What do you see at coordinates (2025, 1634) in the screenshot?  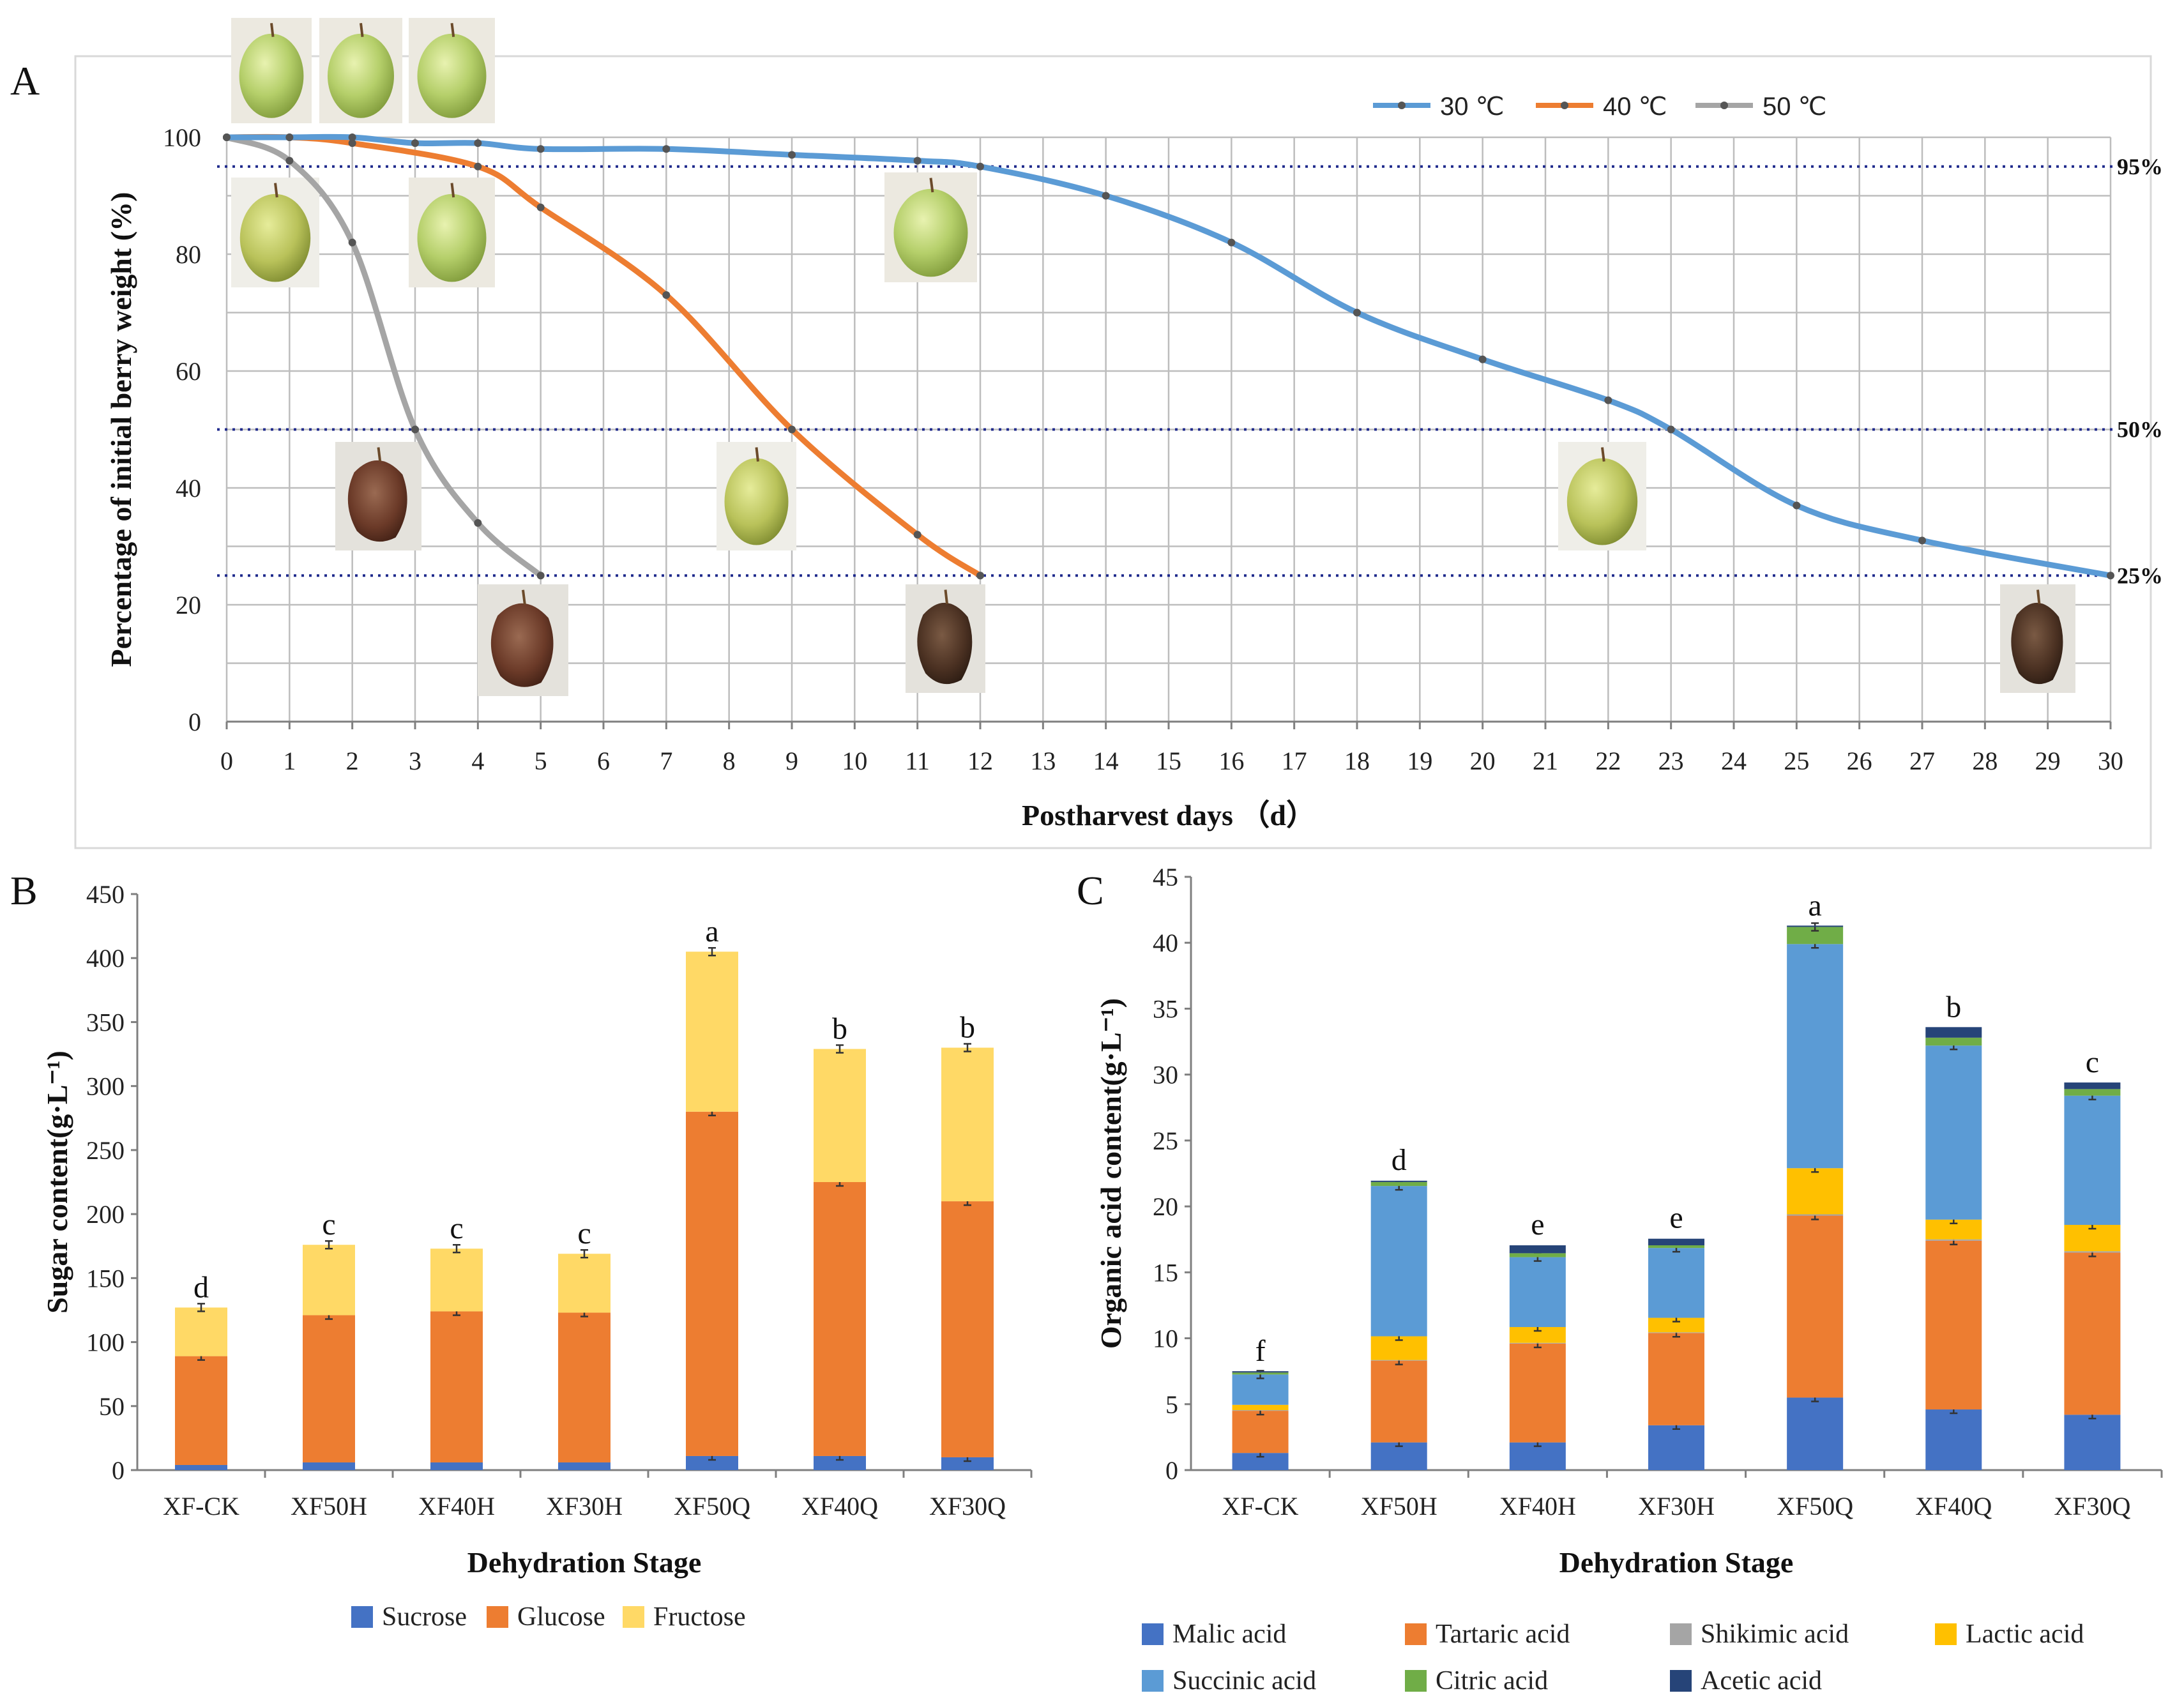 I see `legend-label: Lactic acid` at bounding box center [2025, 1634].